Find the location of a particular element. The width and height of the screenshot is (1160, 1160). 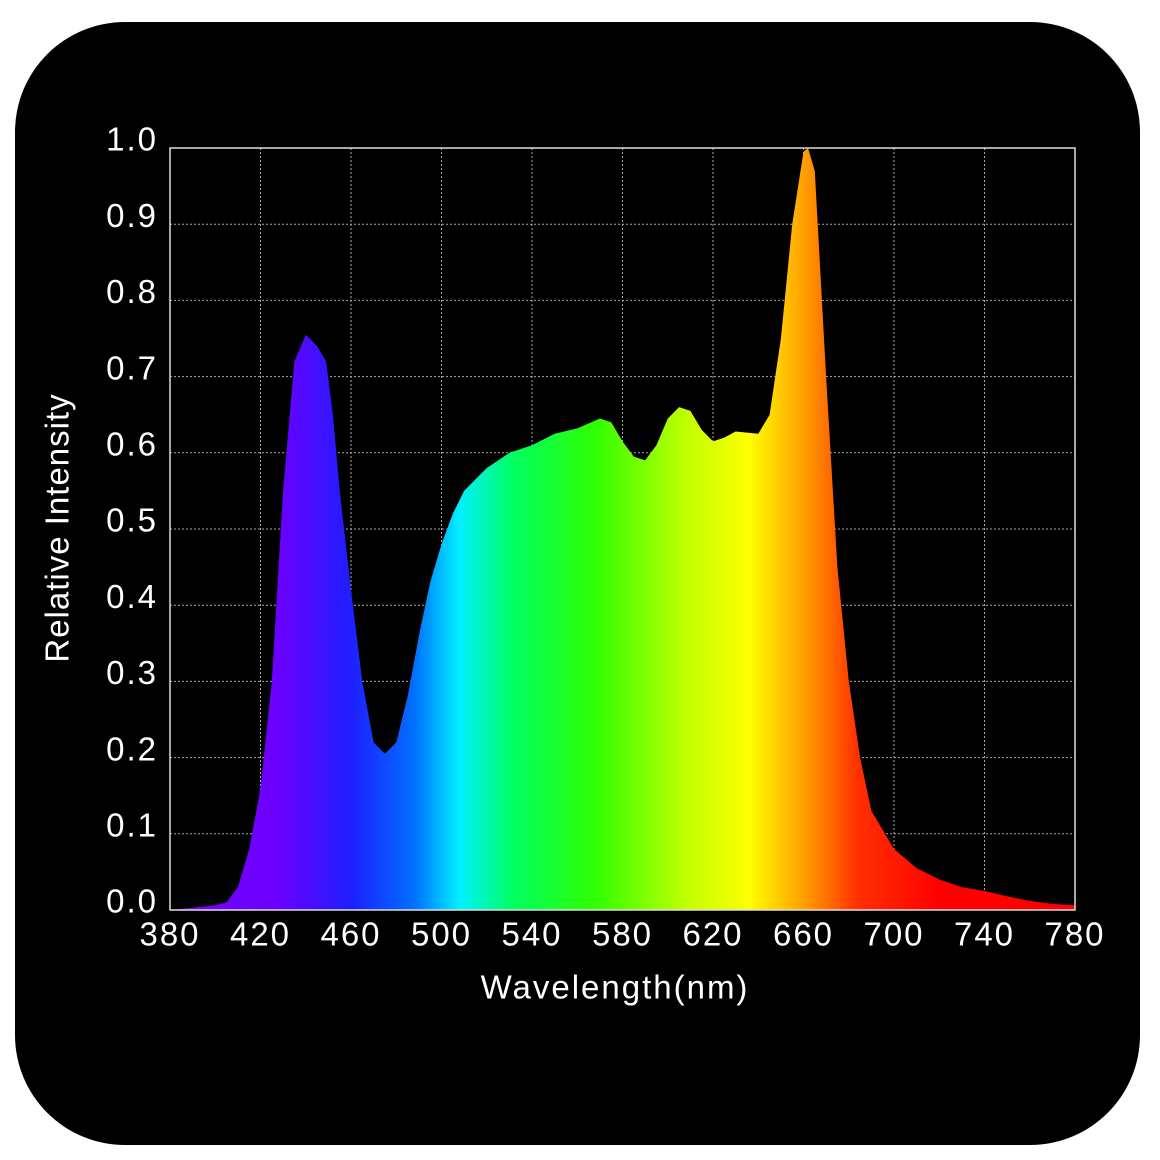

x-tick-label: 580 is located at coordinates (622, 934).